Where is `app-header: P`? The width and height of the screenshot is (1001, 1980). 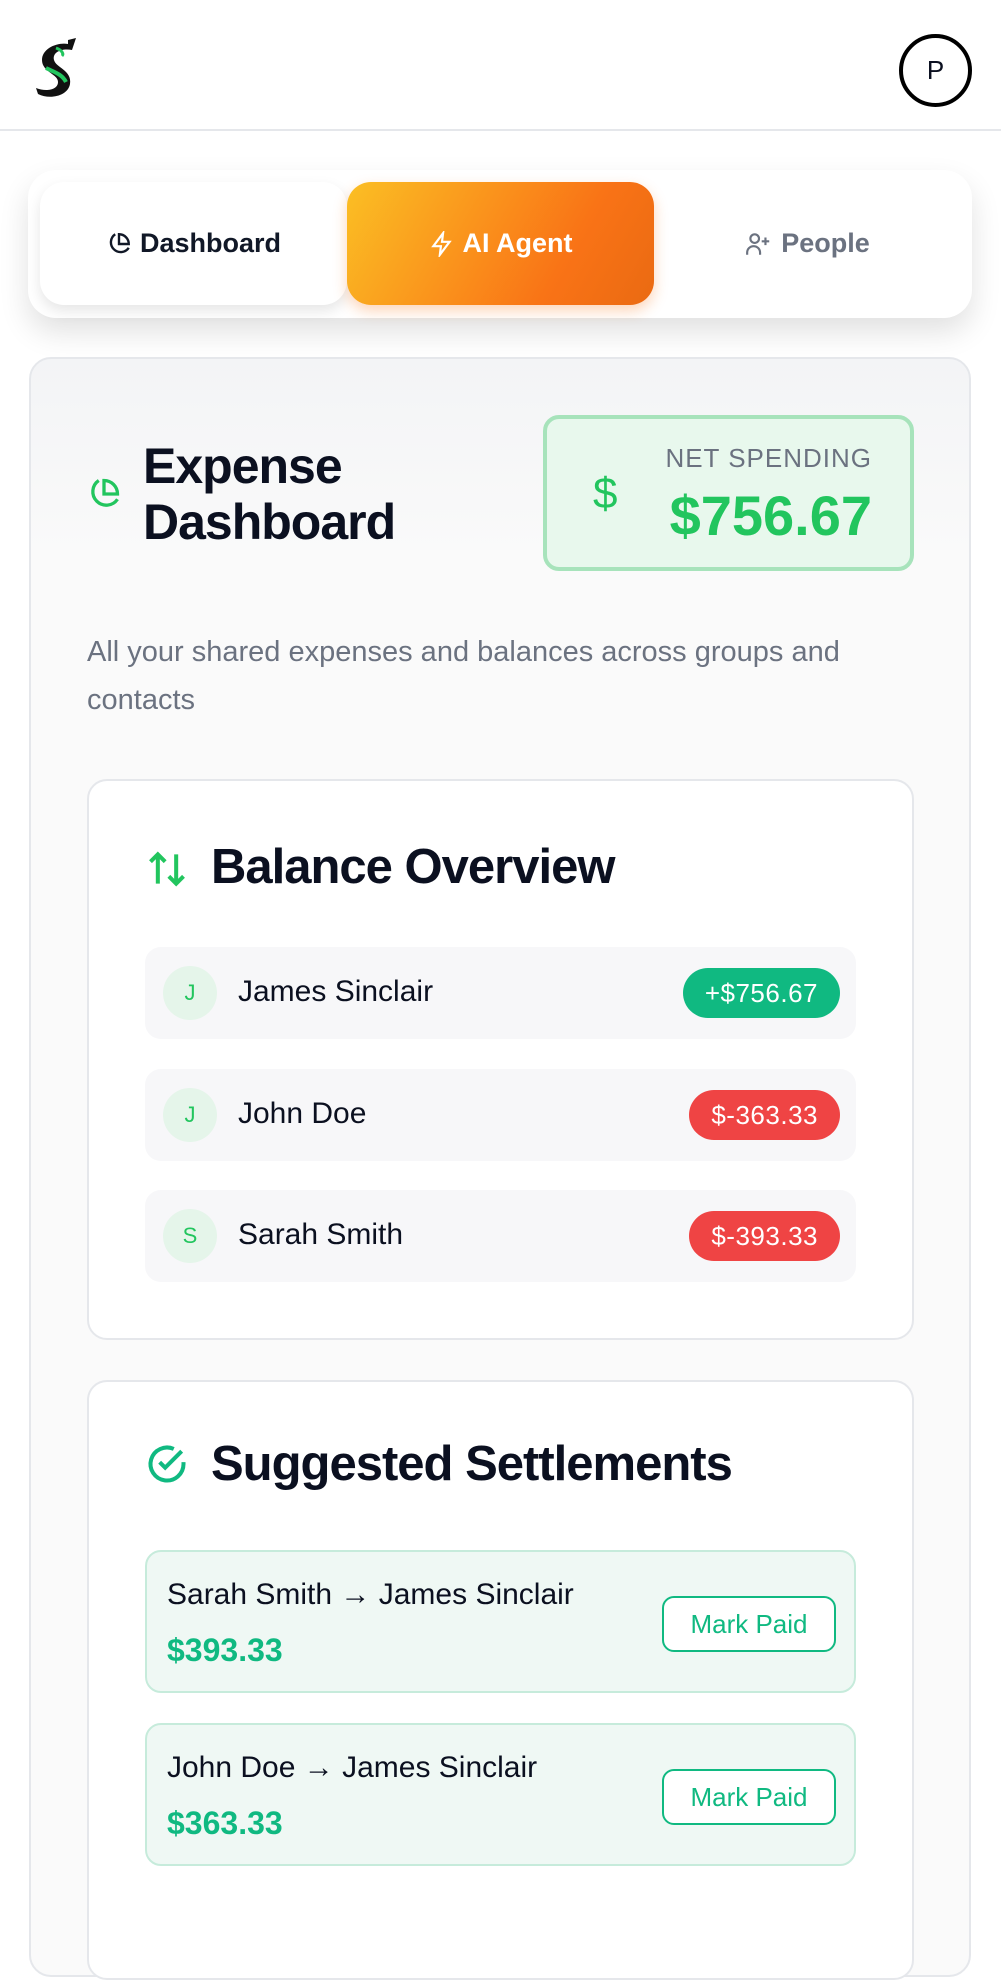 app-header: P is located at coordinates (500, 65).